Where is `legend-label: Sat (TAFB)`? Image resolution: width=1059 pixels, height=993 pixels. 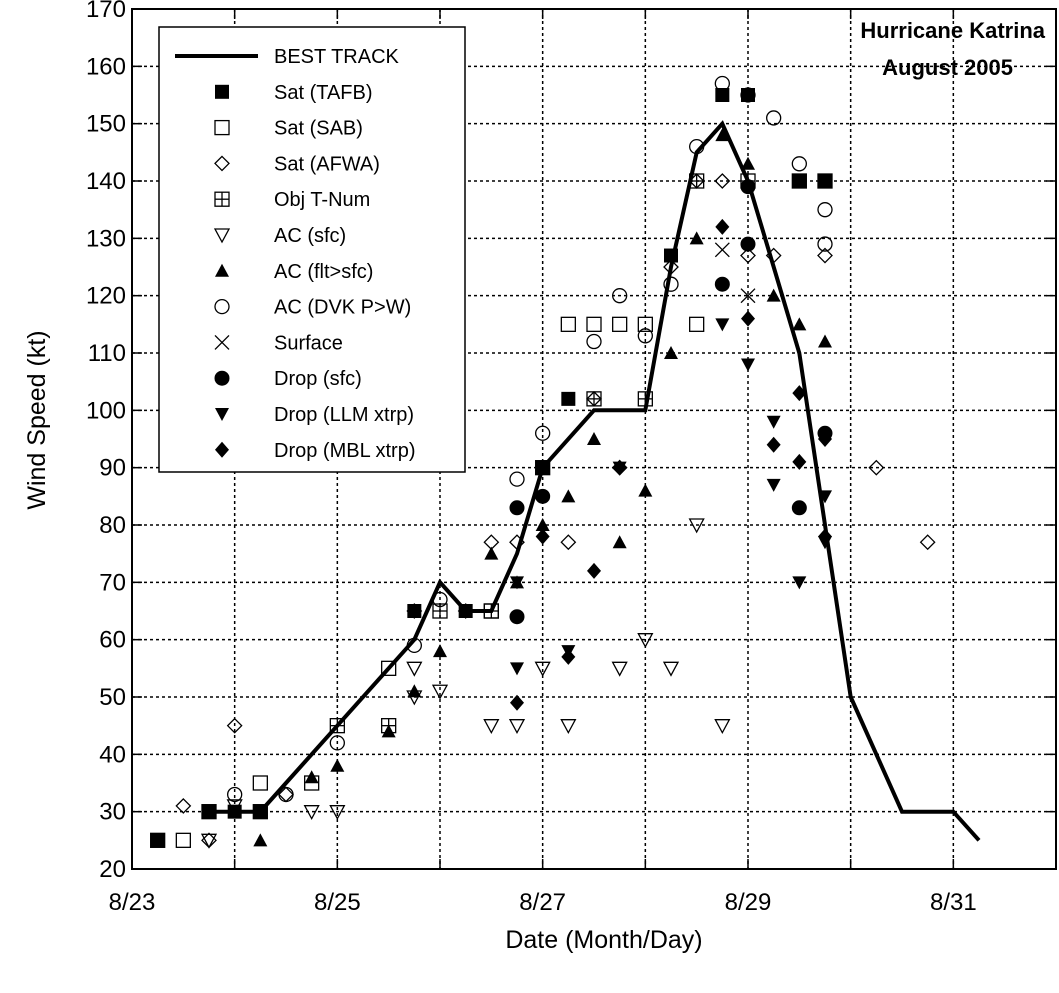
legend-label: Sat (TAFB) is located at coordinates (323, 93).